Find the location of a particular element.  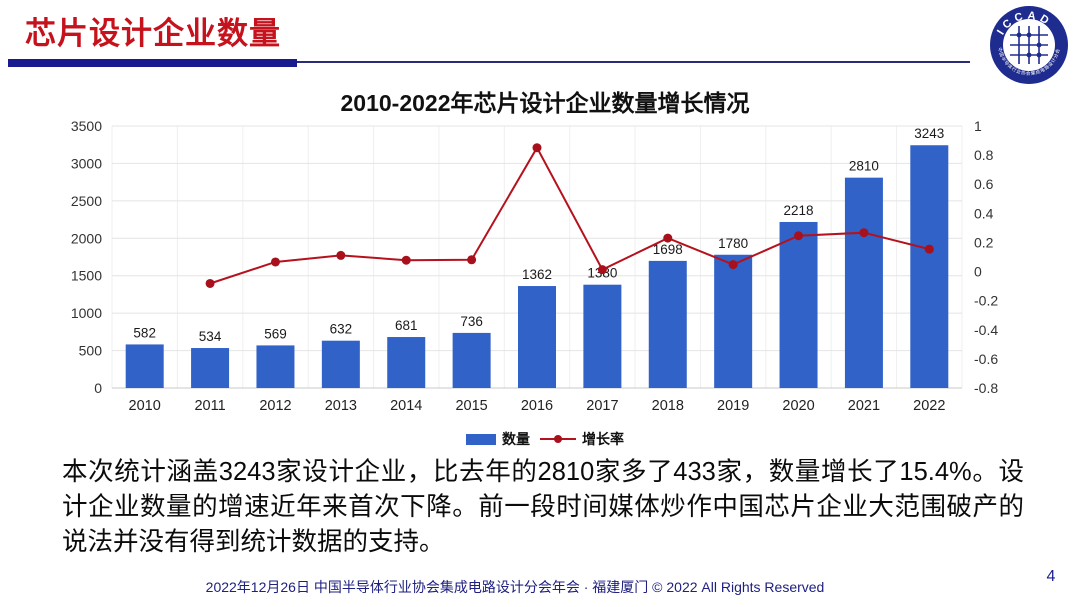

growth-point-2018 is located at coordinates (668, 238).